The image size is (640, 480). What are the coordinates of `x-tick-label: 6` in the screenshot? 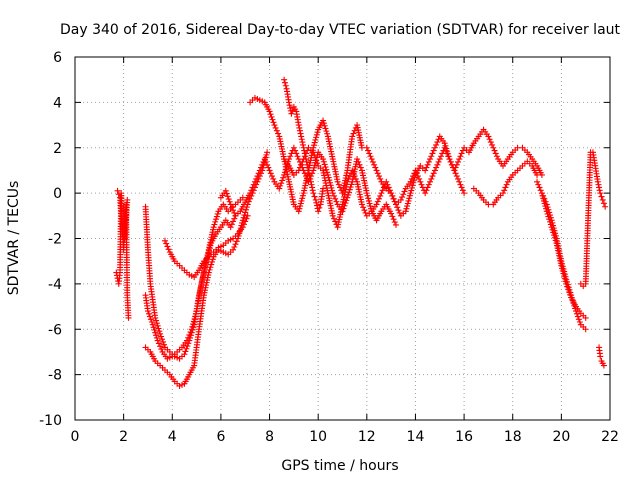 It's located at (220, 437).